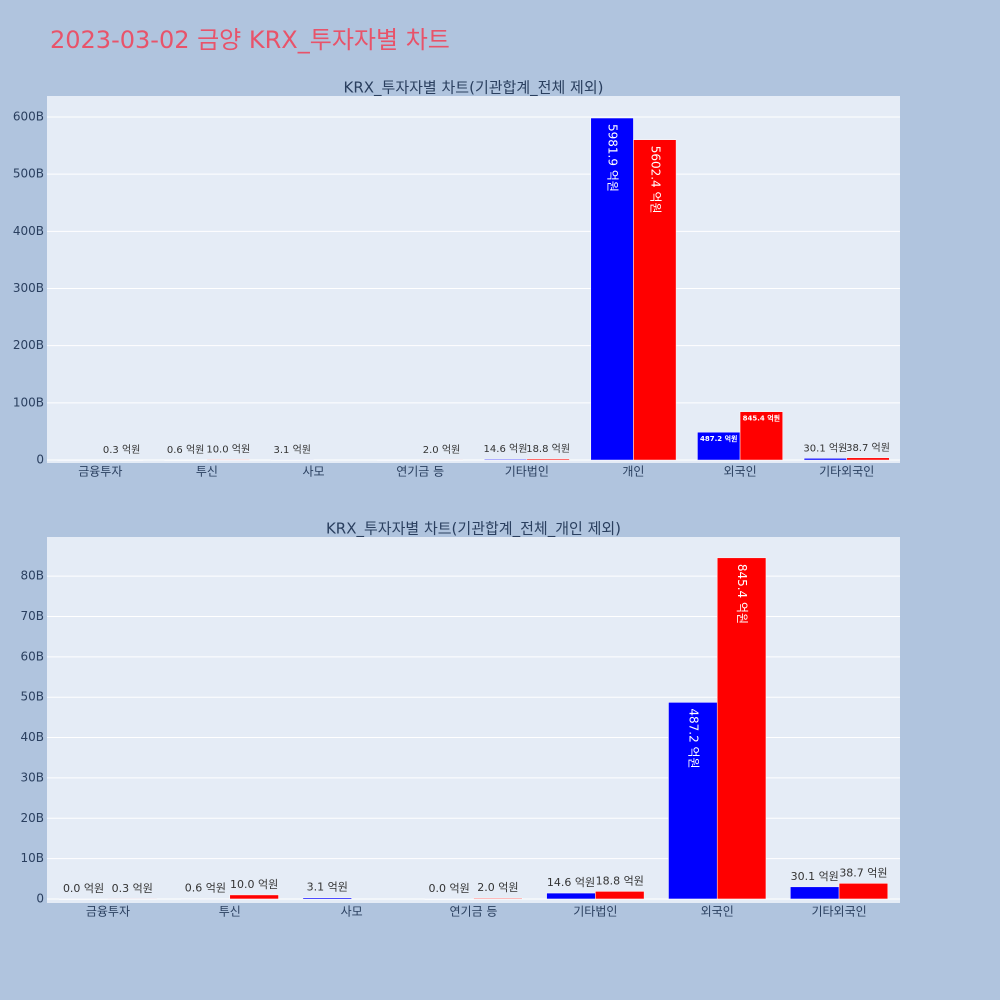  What do you see at coordinates (28, 288) in the screenshot?
I see `y-tick-label: 300B` at bounding box center [28, 288].